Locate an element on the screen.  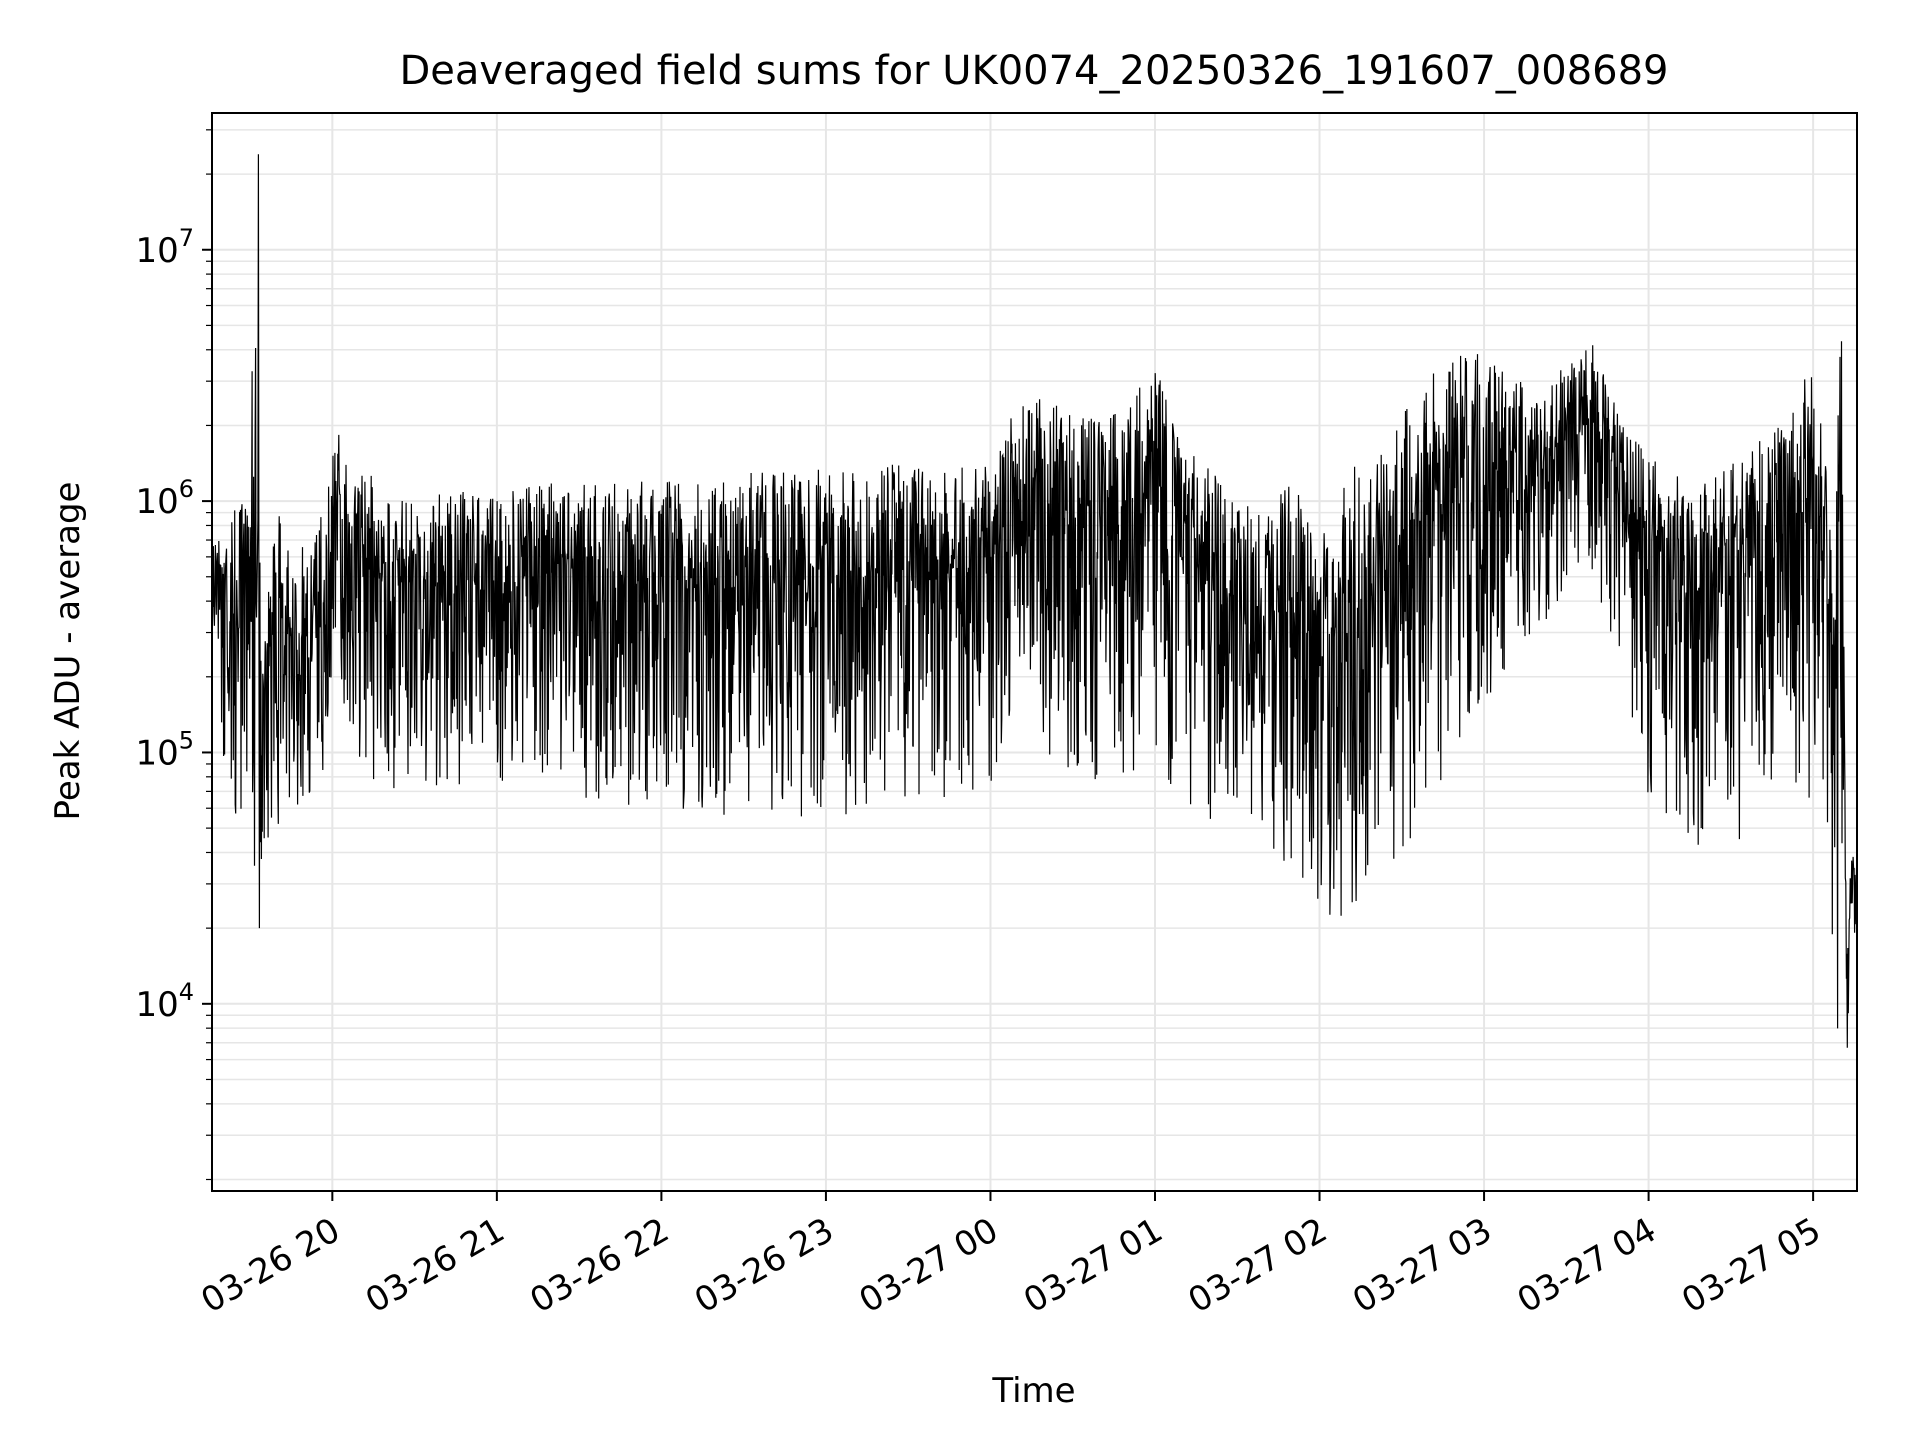
y-tick-label: 10⁵ is located at coordinates (164, 749).